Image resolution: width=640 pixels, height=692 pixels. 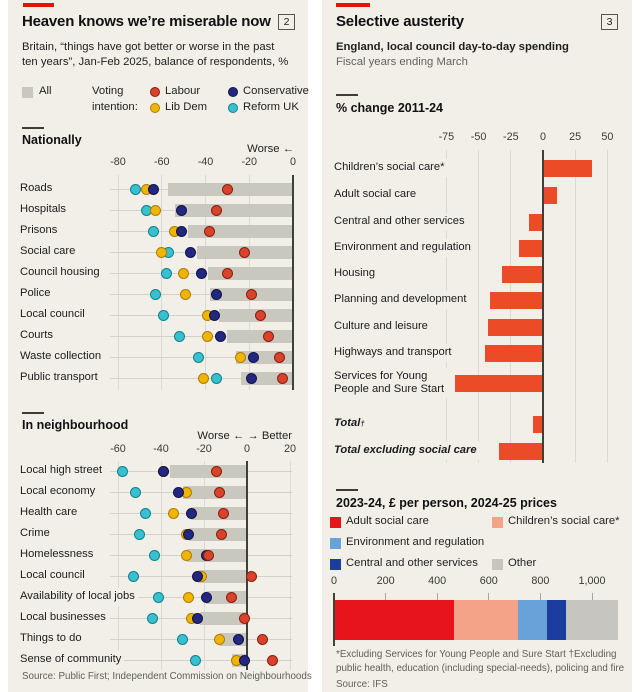 What do you see at coordinates (400, 21) in the screenshot?
I see `panel-title: Selective austerity` at bounding box center [400, 21].